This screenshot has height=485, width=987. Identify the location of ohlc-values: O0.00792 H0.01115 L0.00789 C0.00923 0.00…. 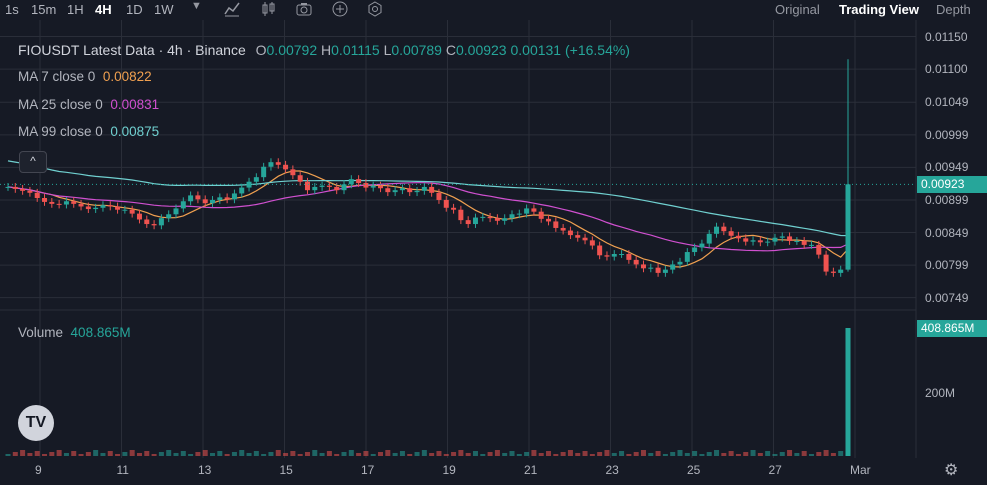
(442, 50).